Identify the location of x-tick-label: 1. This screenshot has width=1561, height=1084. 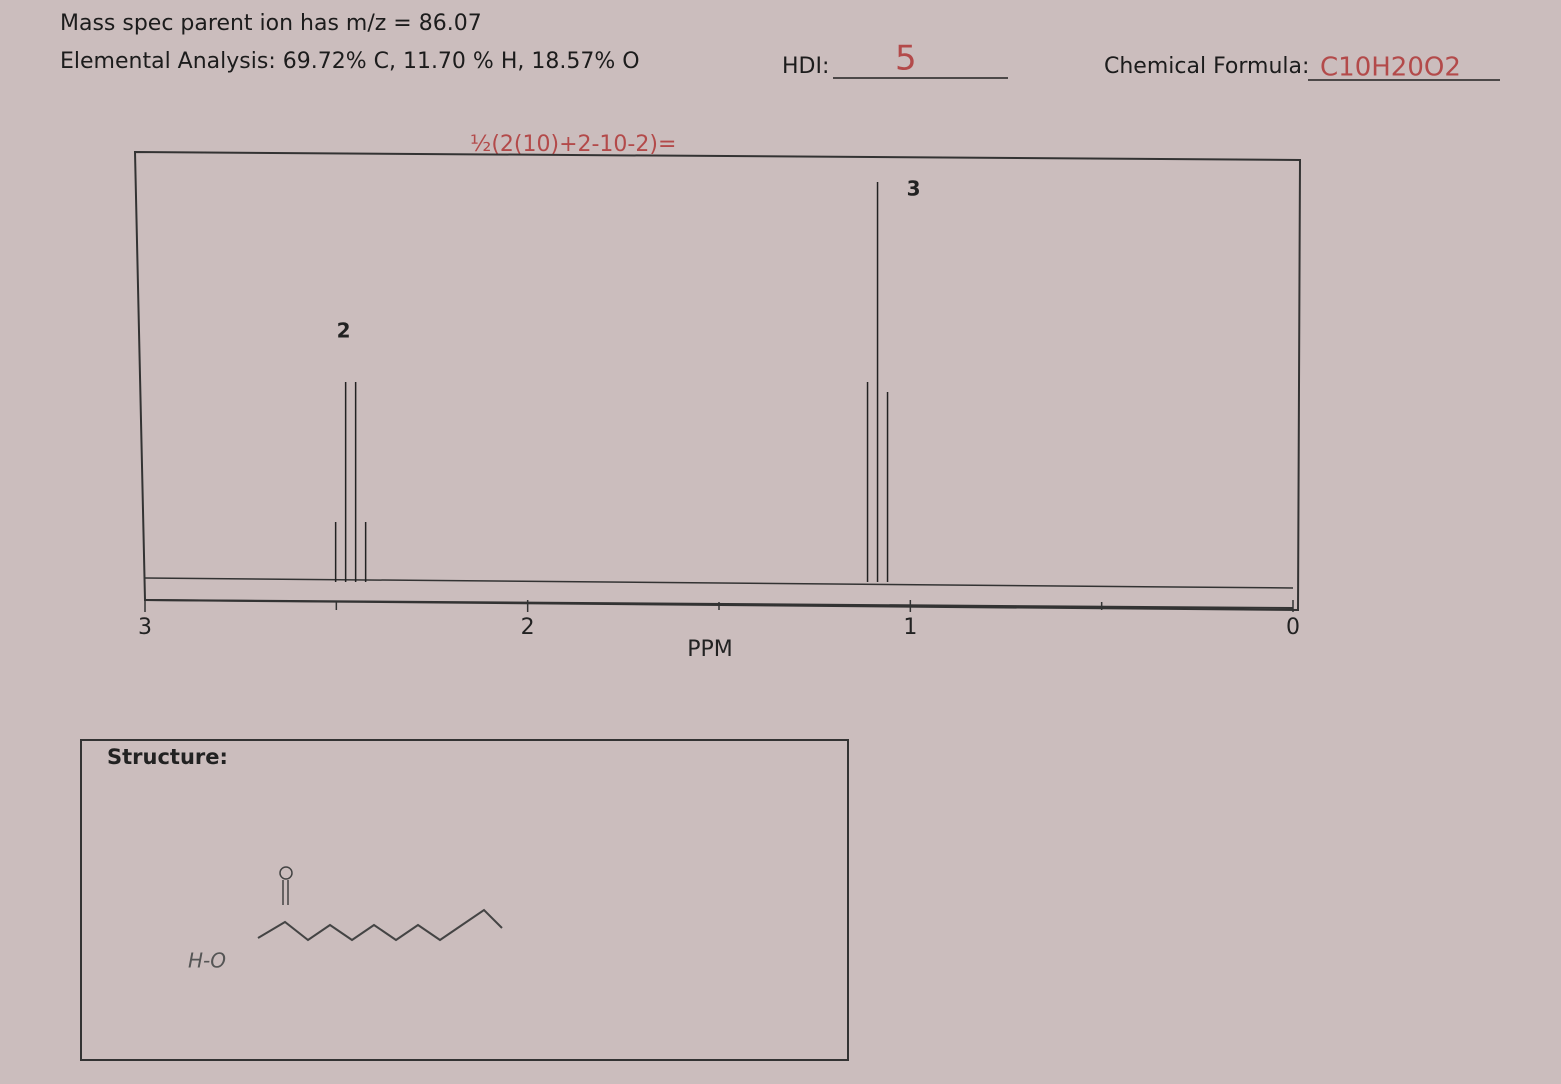
(910, 627).